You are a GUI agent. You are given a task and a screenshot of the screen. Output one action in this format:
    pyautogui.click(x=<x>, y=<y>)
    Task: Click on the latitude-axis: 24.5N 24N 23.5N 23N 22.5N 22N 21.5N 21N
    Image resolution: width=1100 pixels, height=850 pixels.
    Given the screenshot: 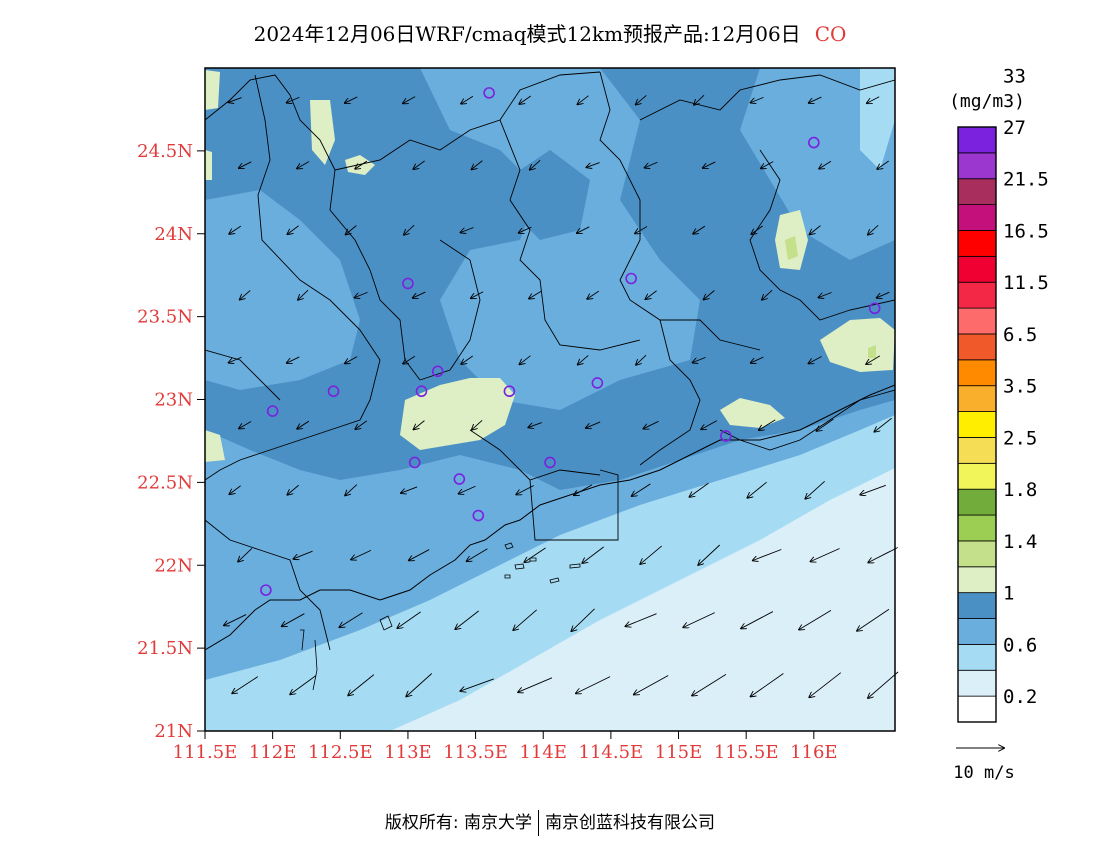 What is the action you would take?
    pyautogui.click(x=171, y=441)
    